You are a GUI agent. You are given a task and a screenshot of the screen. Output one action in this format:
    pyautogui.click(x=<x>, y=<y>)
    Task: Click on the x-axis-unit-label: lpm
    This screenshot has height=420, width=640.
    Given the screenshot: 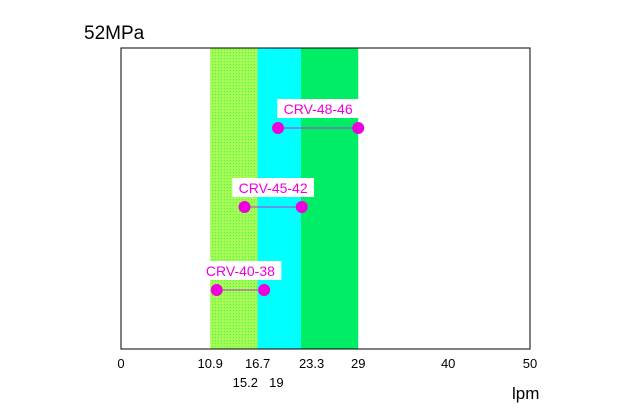 What is the action you would take?
    pyautogui.click(x=526, y=393)
    